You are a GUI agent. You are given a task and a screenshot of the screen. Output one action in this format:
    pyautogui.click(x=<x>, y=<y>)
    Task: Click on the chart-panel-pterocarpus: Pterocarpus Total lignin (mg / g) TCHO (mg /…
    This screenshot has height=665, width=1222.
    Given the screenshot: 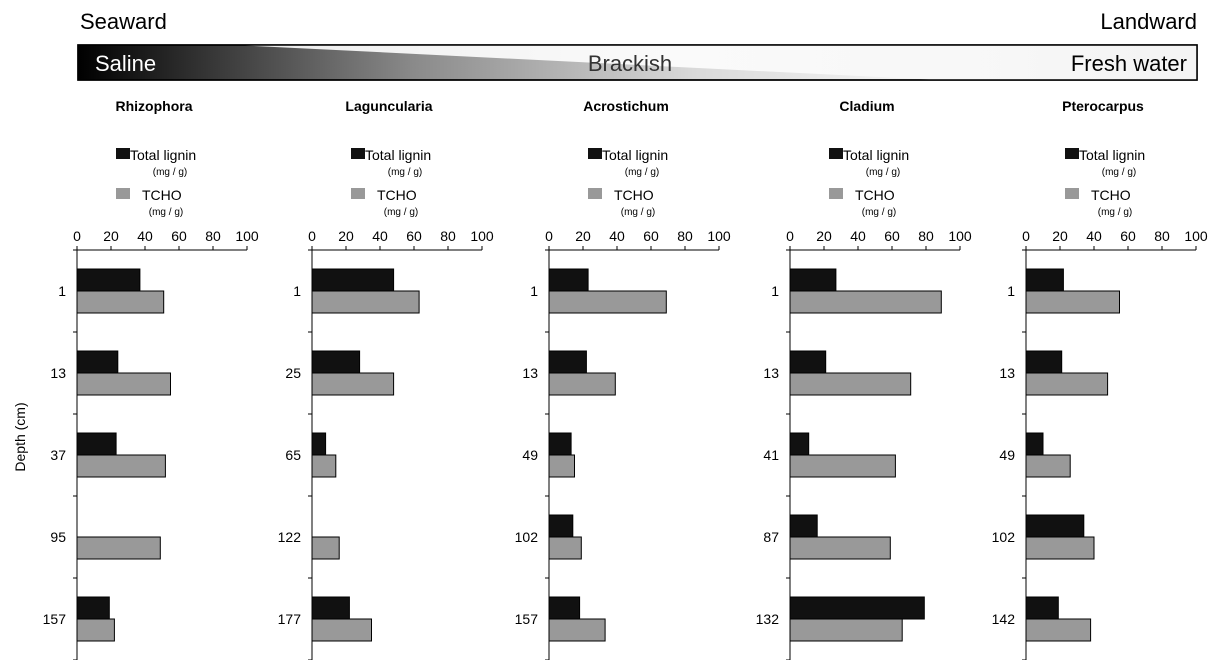 What is the action you would take?
    pyautogui.click(x=1100, y=379)
    